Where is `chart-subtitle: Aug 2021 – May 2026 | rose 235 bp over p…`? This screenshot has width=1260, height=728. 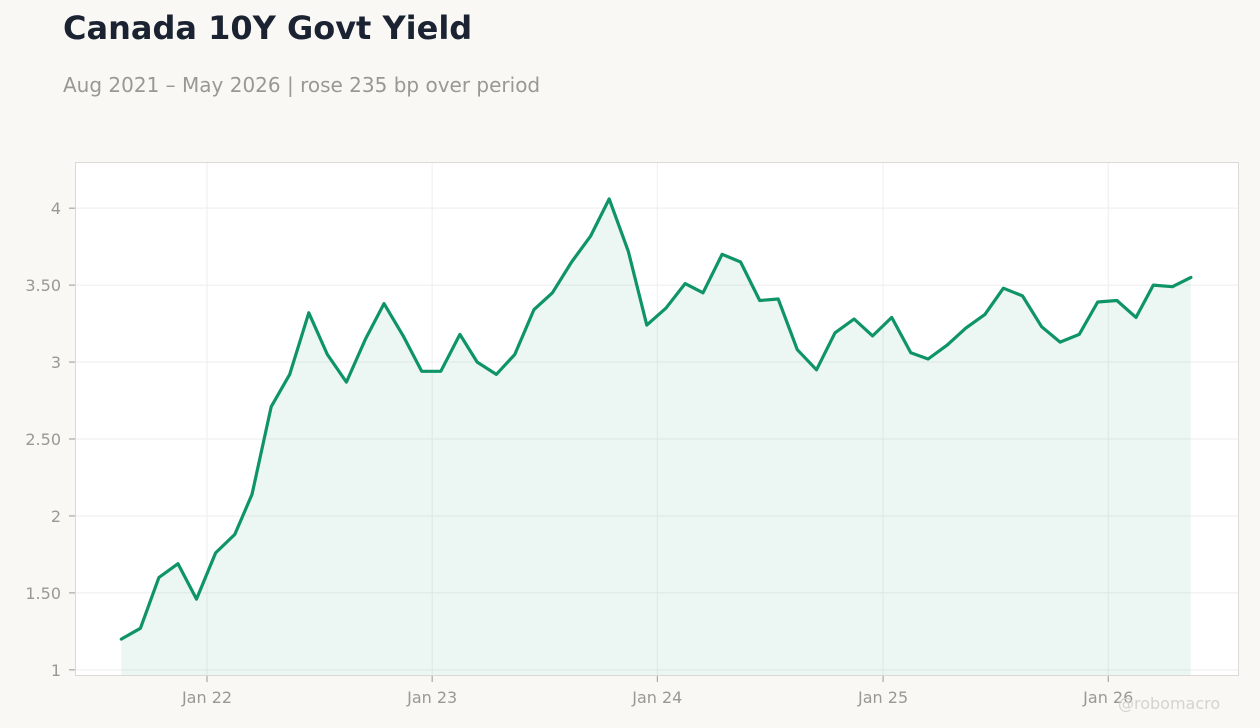
chart-subtitle: Aug 2021 – May 2026 | rose 235 bp over p… is located at coordinates (302, 85).